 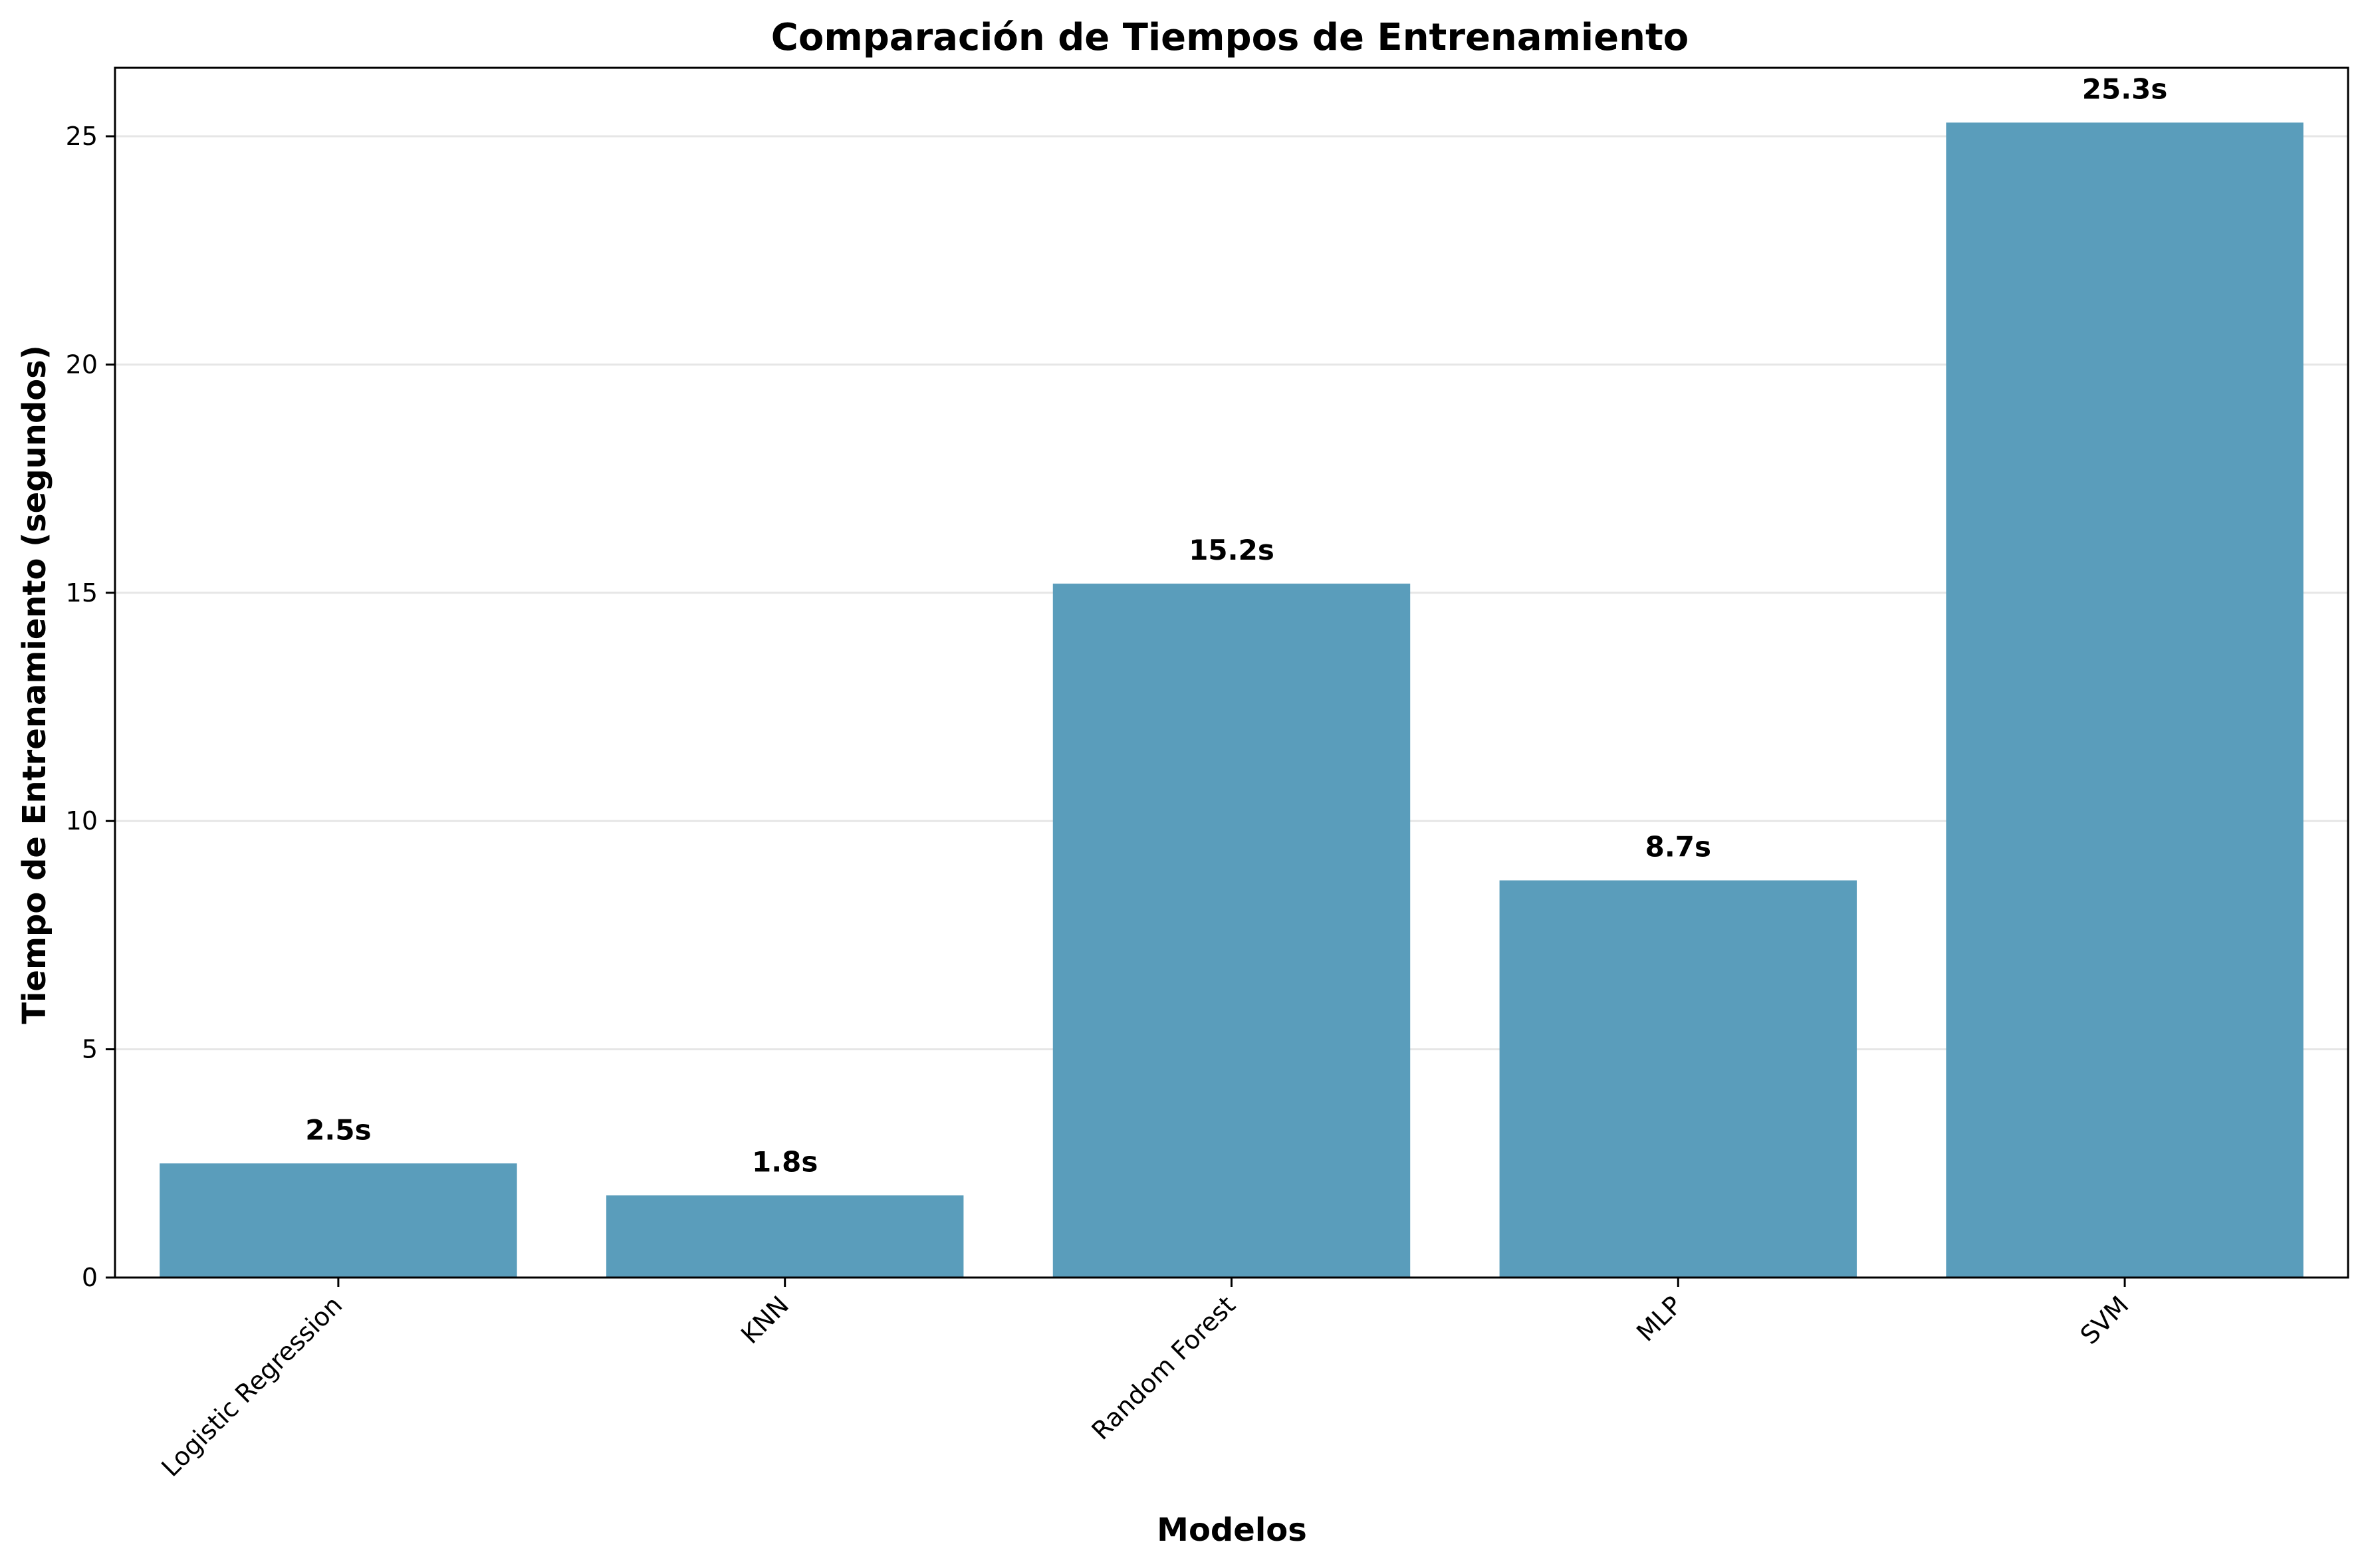 I want to click on y-tick-label: 5, so click(x=90, y=1049).